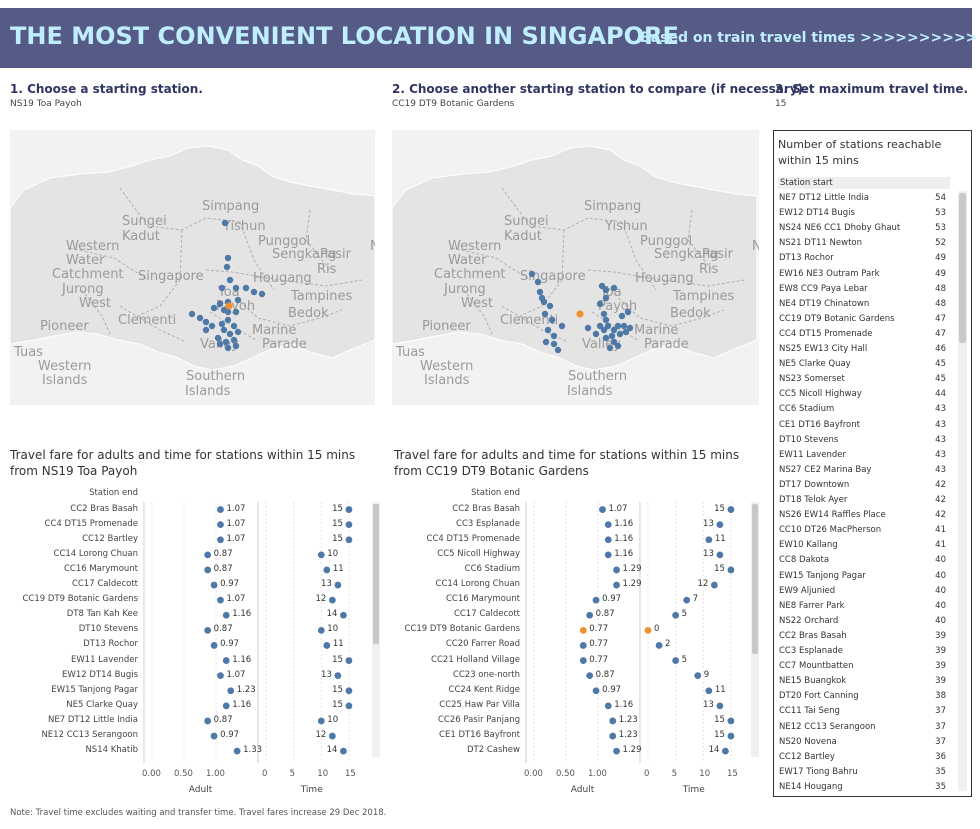 This screenshot has width=980, height=829. I want to click on station-end-label: EW12 DT14 Bugis, so click(100, 674).